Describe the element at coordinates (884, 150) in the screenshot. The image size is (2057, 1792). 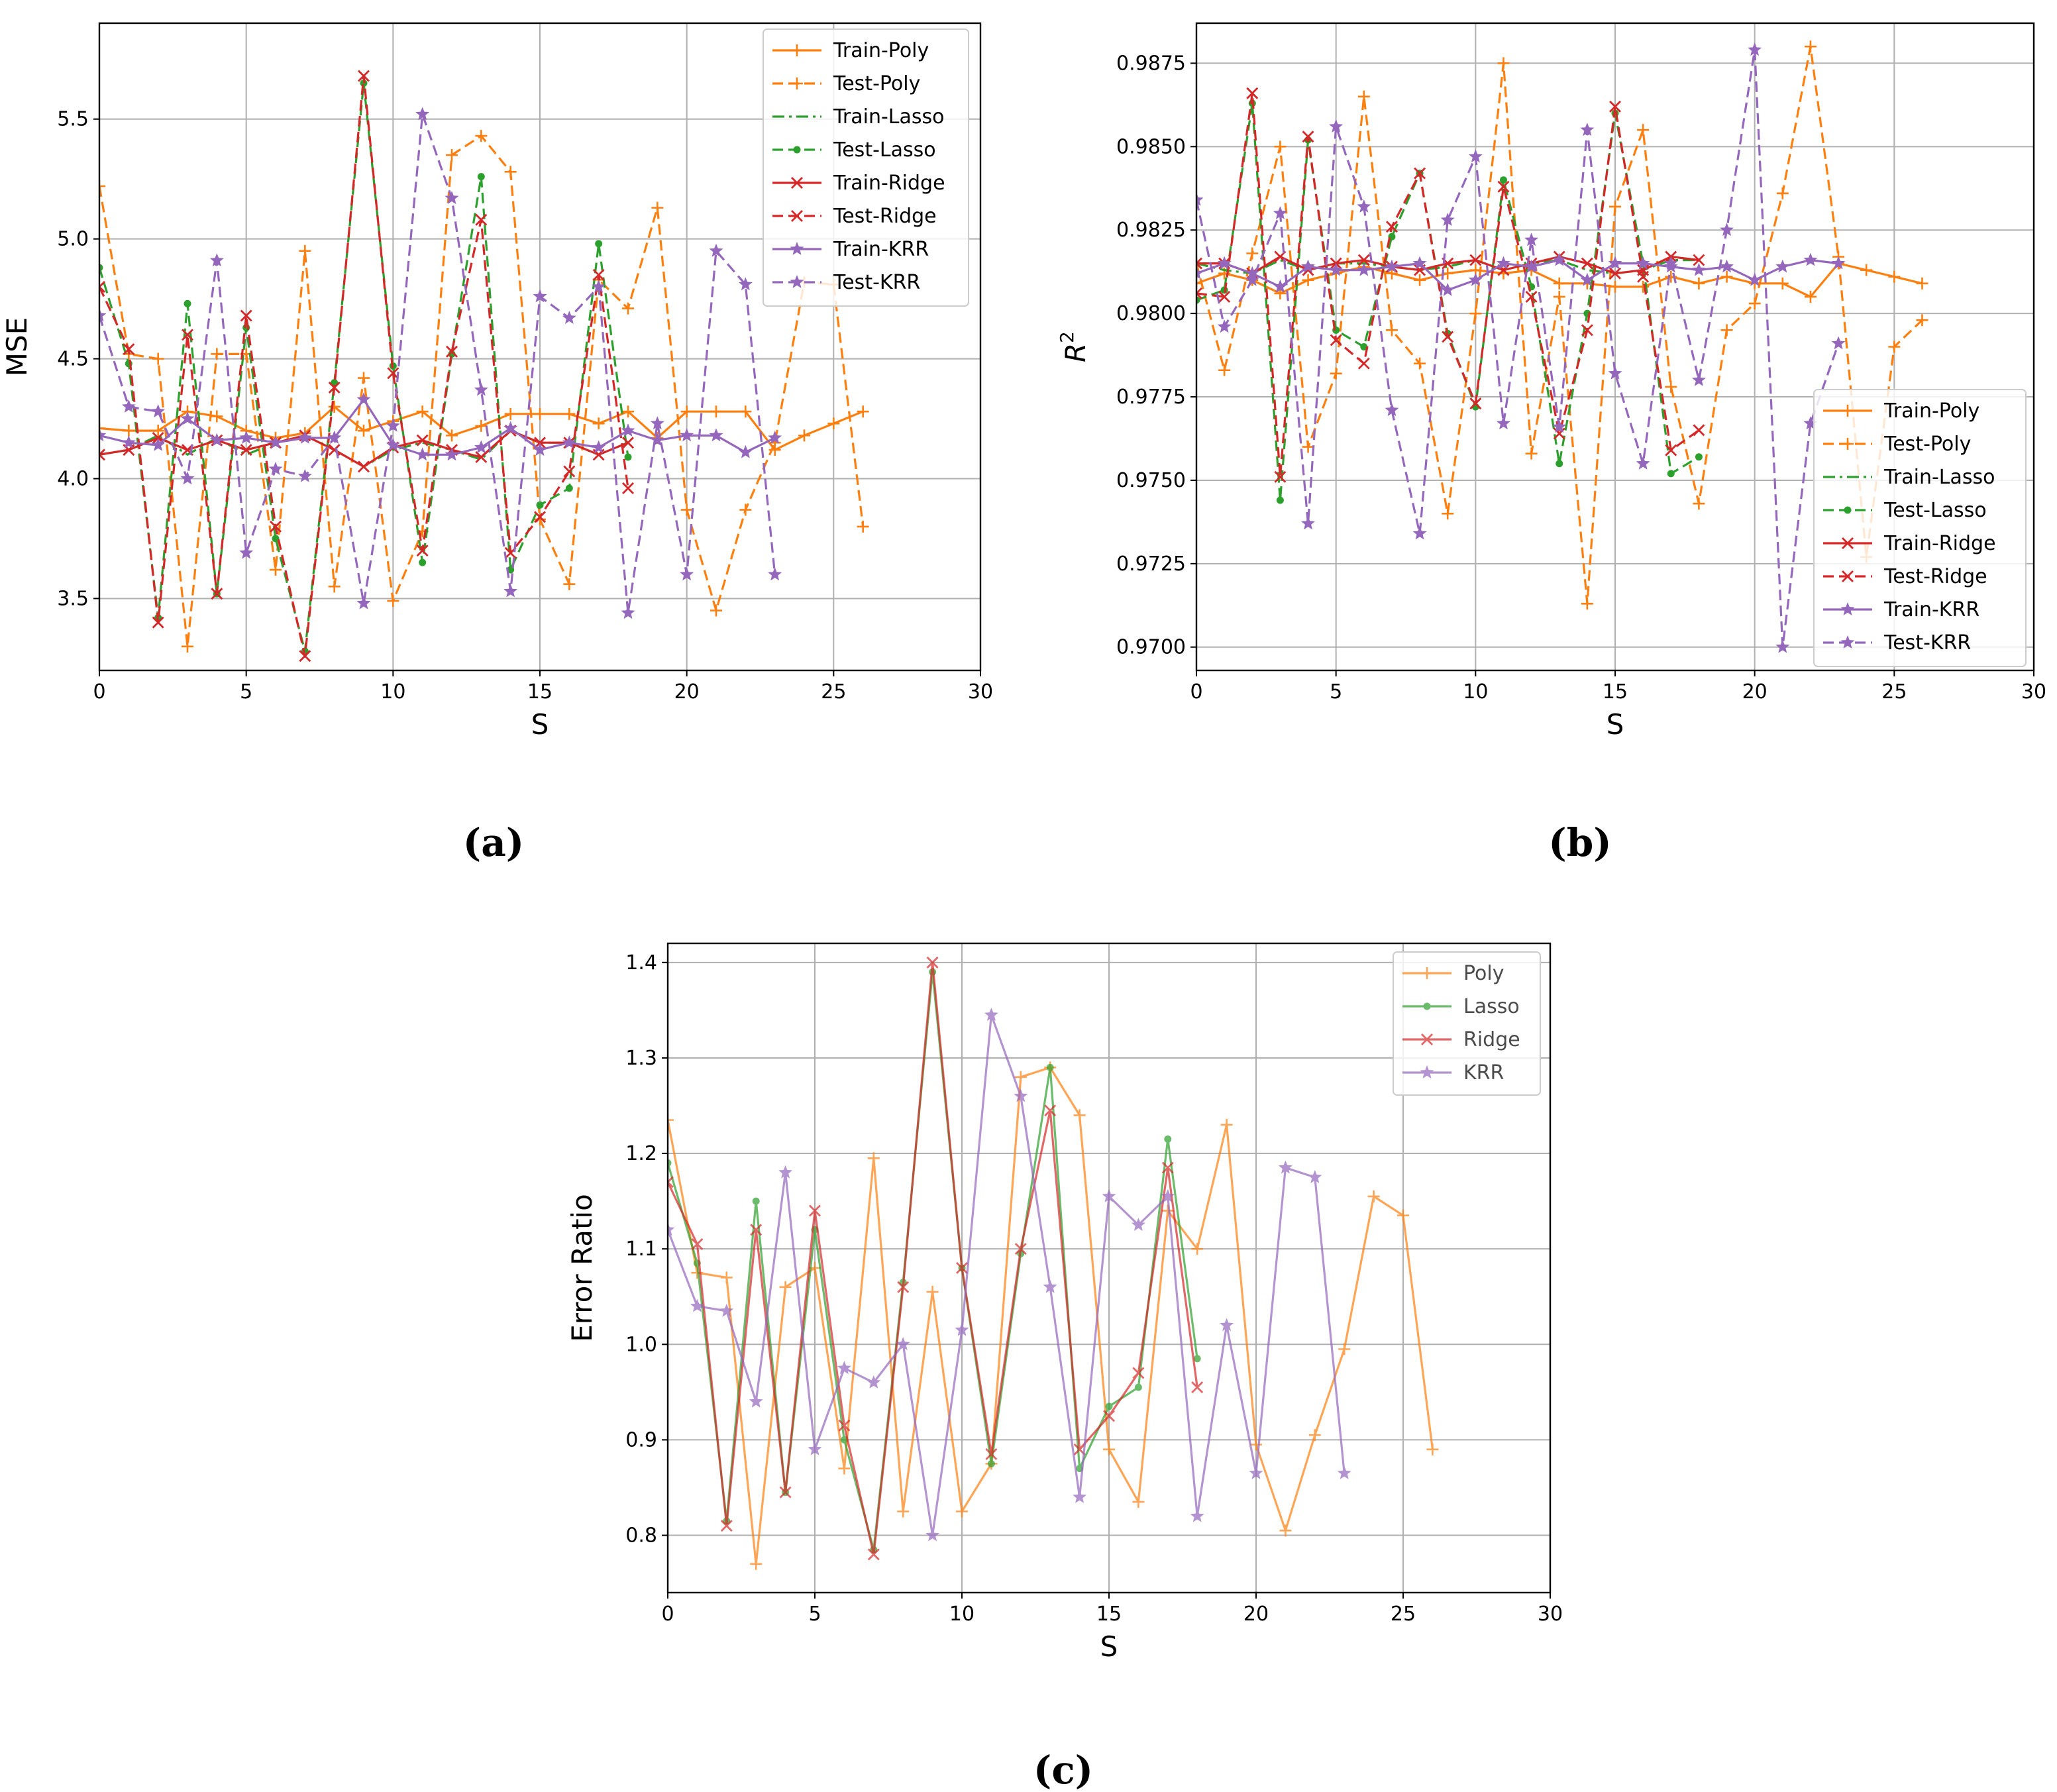
I see `legend-label: Test-Lasso` at that location.